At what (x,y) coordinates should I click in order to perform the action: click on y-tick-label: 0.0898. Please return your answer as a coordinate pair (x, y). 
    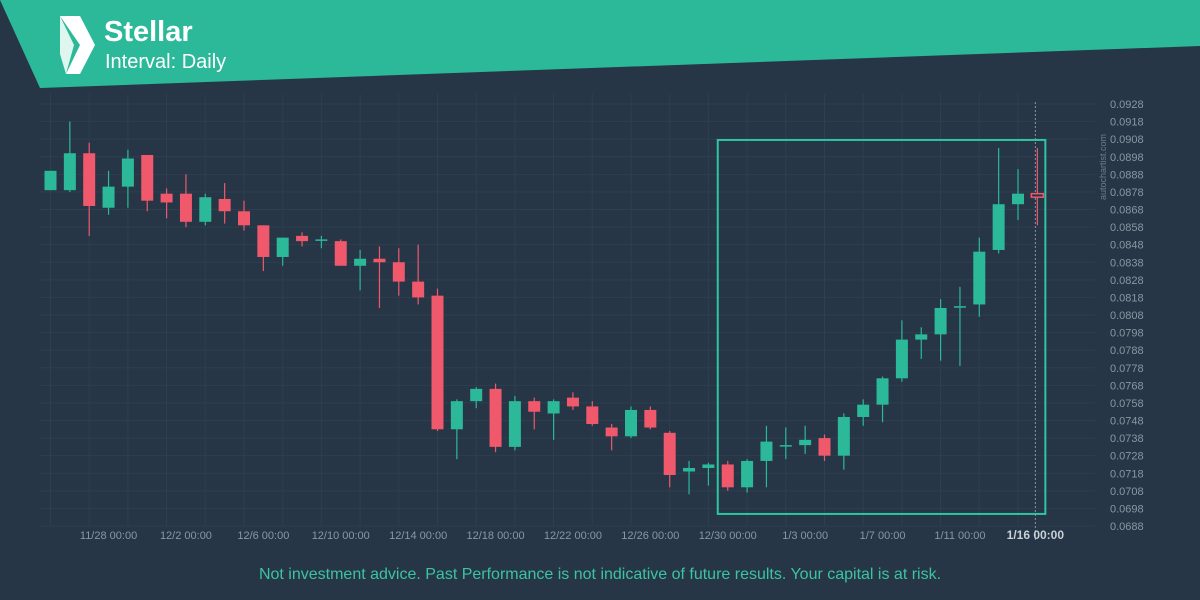
    Looking at the image, I should click on (1127, 158).